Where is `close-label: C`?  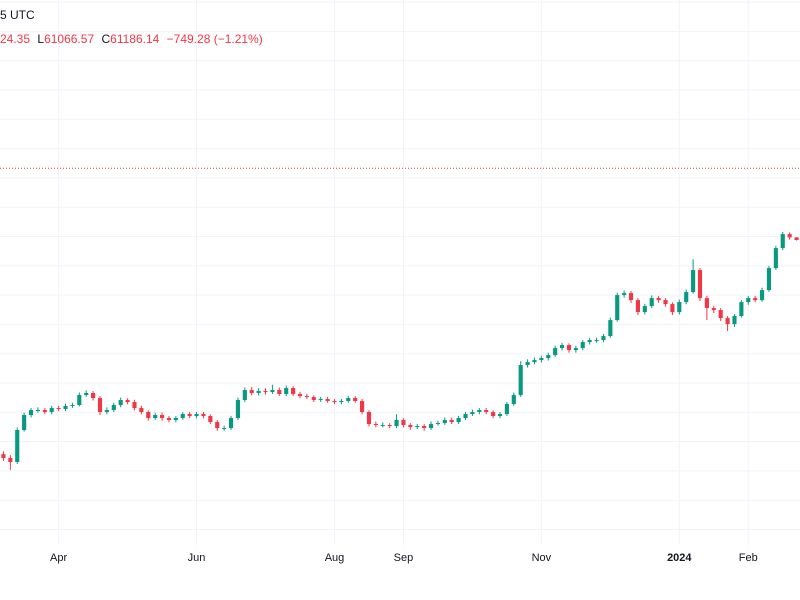 close-label: C is located at coordinates (106, 39).